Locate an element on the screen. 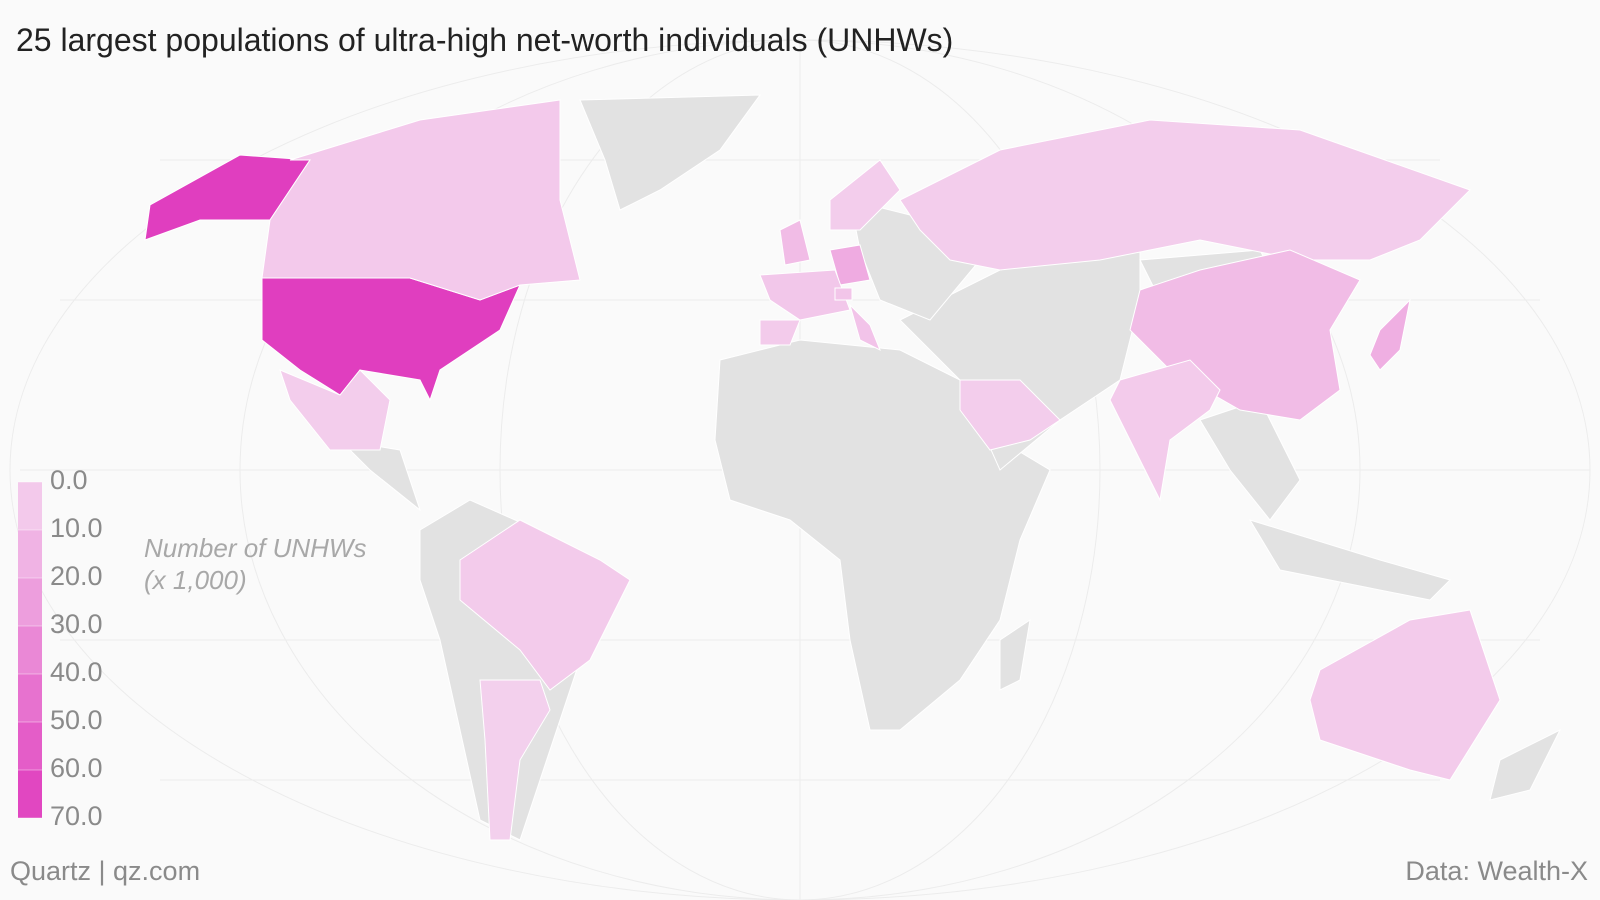 The width and height of the screenshot is (1600, 900). legend-tick-label: 20.0 is located at coordinates (76, 576).